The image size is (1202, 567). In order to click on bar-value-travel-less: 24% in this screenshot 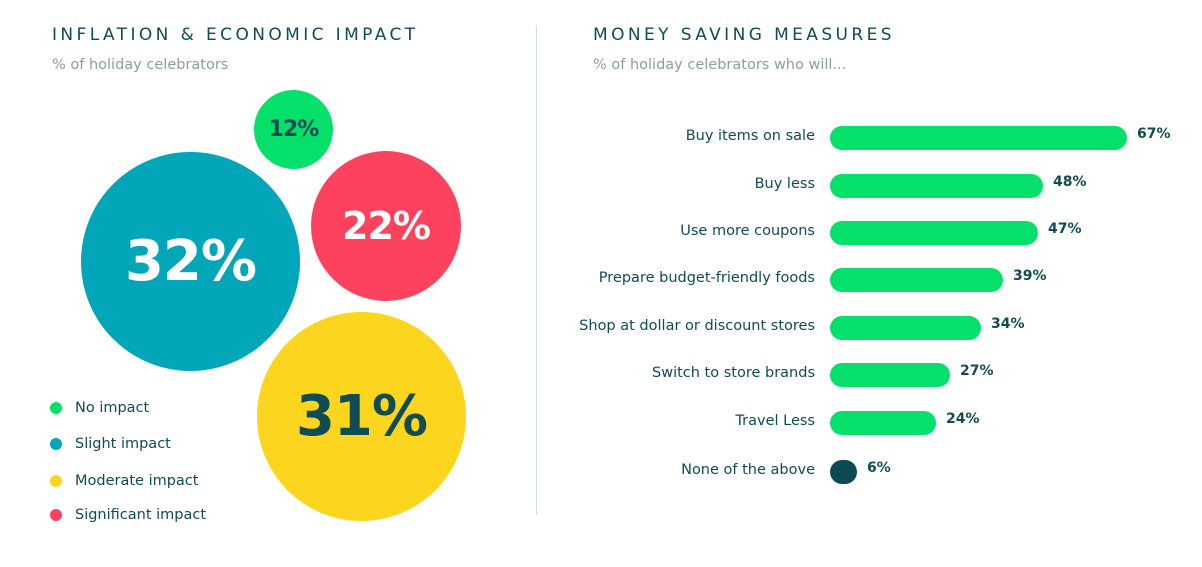, I will do `click(963, 419)`.